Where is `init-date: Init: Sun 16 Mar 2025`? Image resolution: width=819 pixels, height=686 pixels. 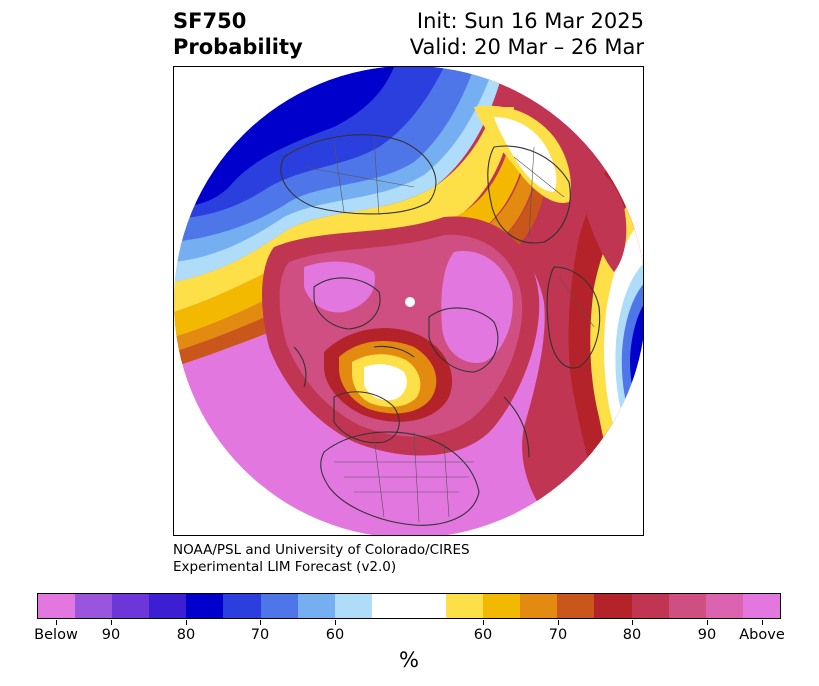
init-date: Init: Sun 16 Mar 2025 is located at coordinates (530, 21).